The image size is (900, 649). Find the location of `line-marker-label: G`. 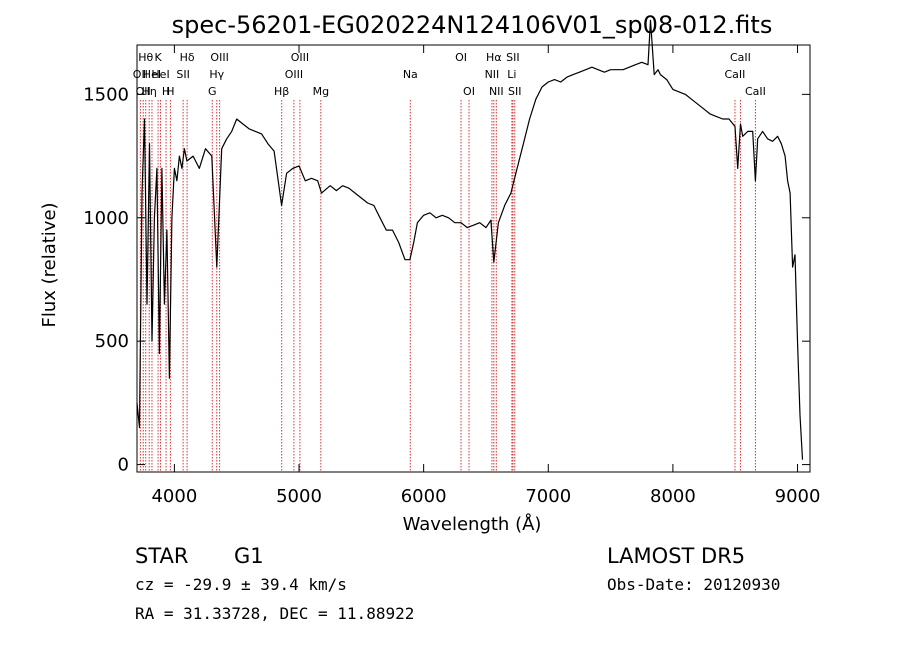

line-marker-label: G is located at coordinates (212, 91).